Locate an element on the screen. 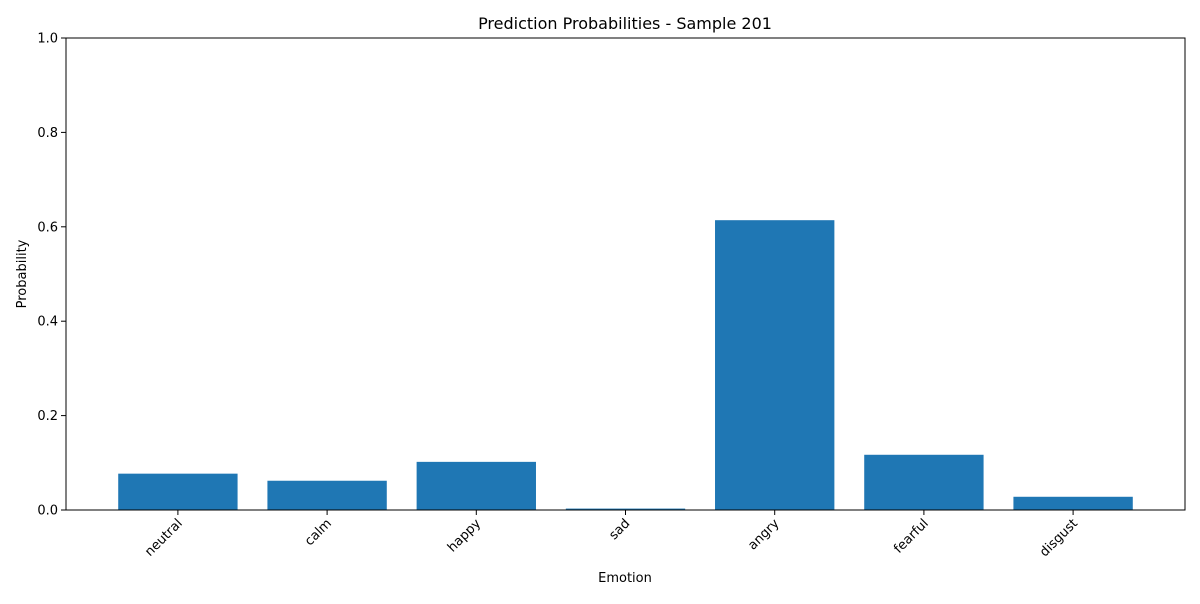 This screenshot has width=1200, height=604. x-tick-label-calm: calm is located at coordinates (318, 532).